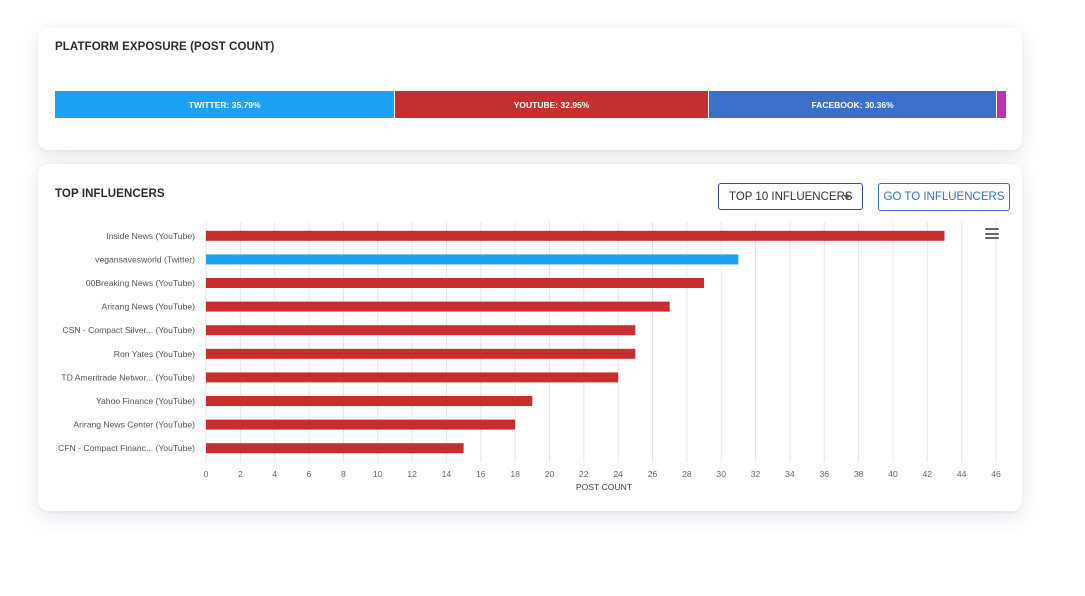 This screenshot has height=596, width=1085. Describe the element at coordinates (996, 474) in the screenshot. I see `x-tick-label: 46` at that location.